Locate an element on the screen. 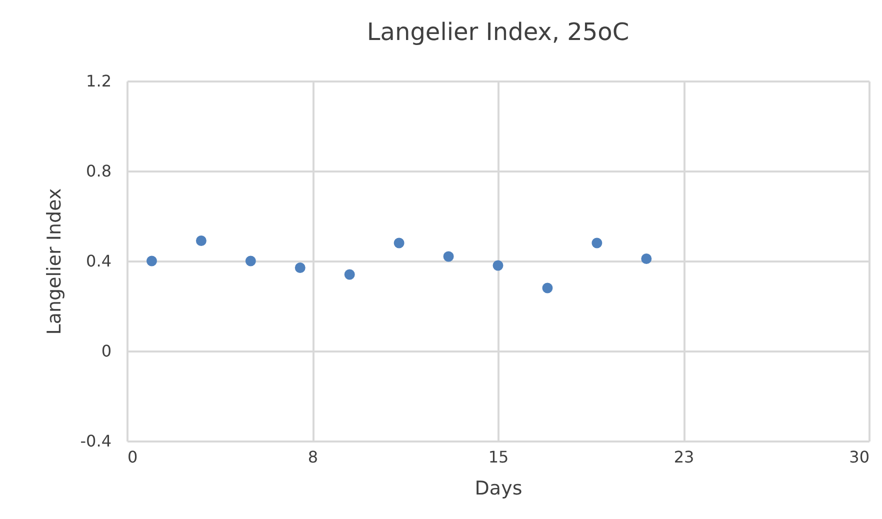 The height and width of the screenshot is (519, 882). y-tick-label: 1.2 is located at coordinates (99, 81).